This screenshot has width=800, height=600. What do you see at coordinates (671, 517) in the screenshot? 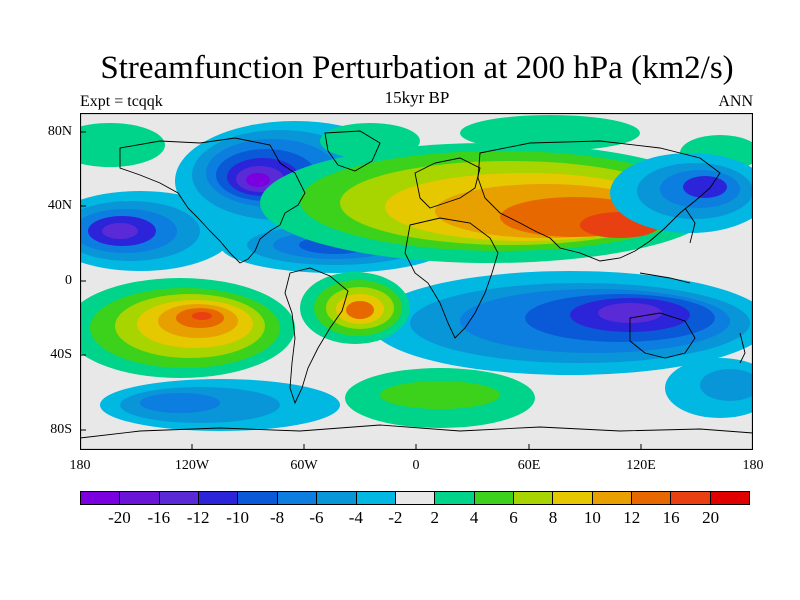
I see `colorbar-label: 16` at bounding box center [671, 517].